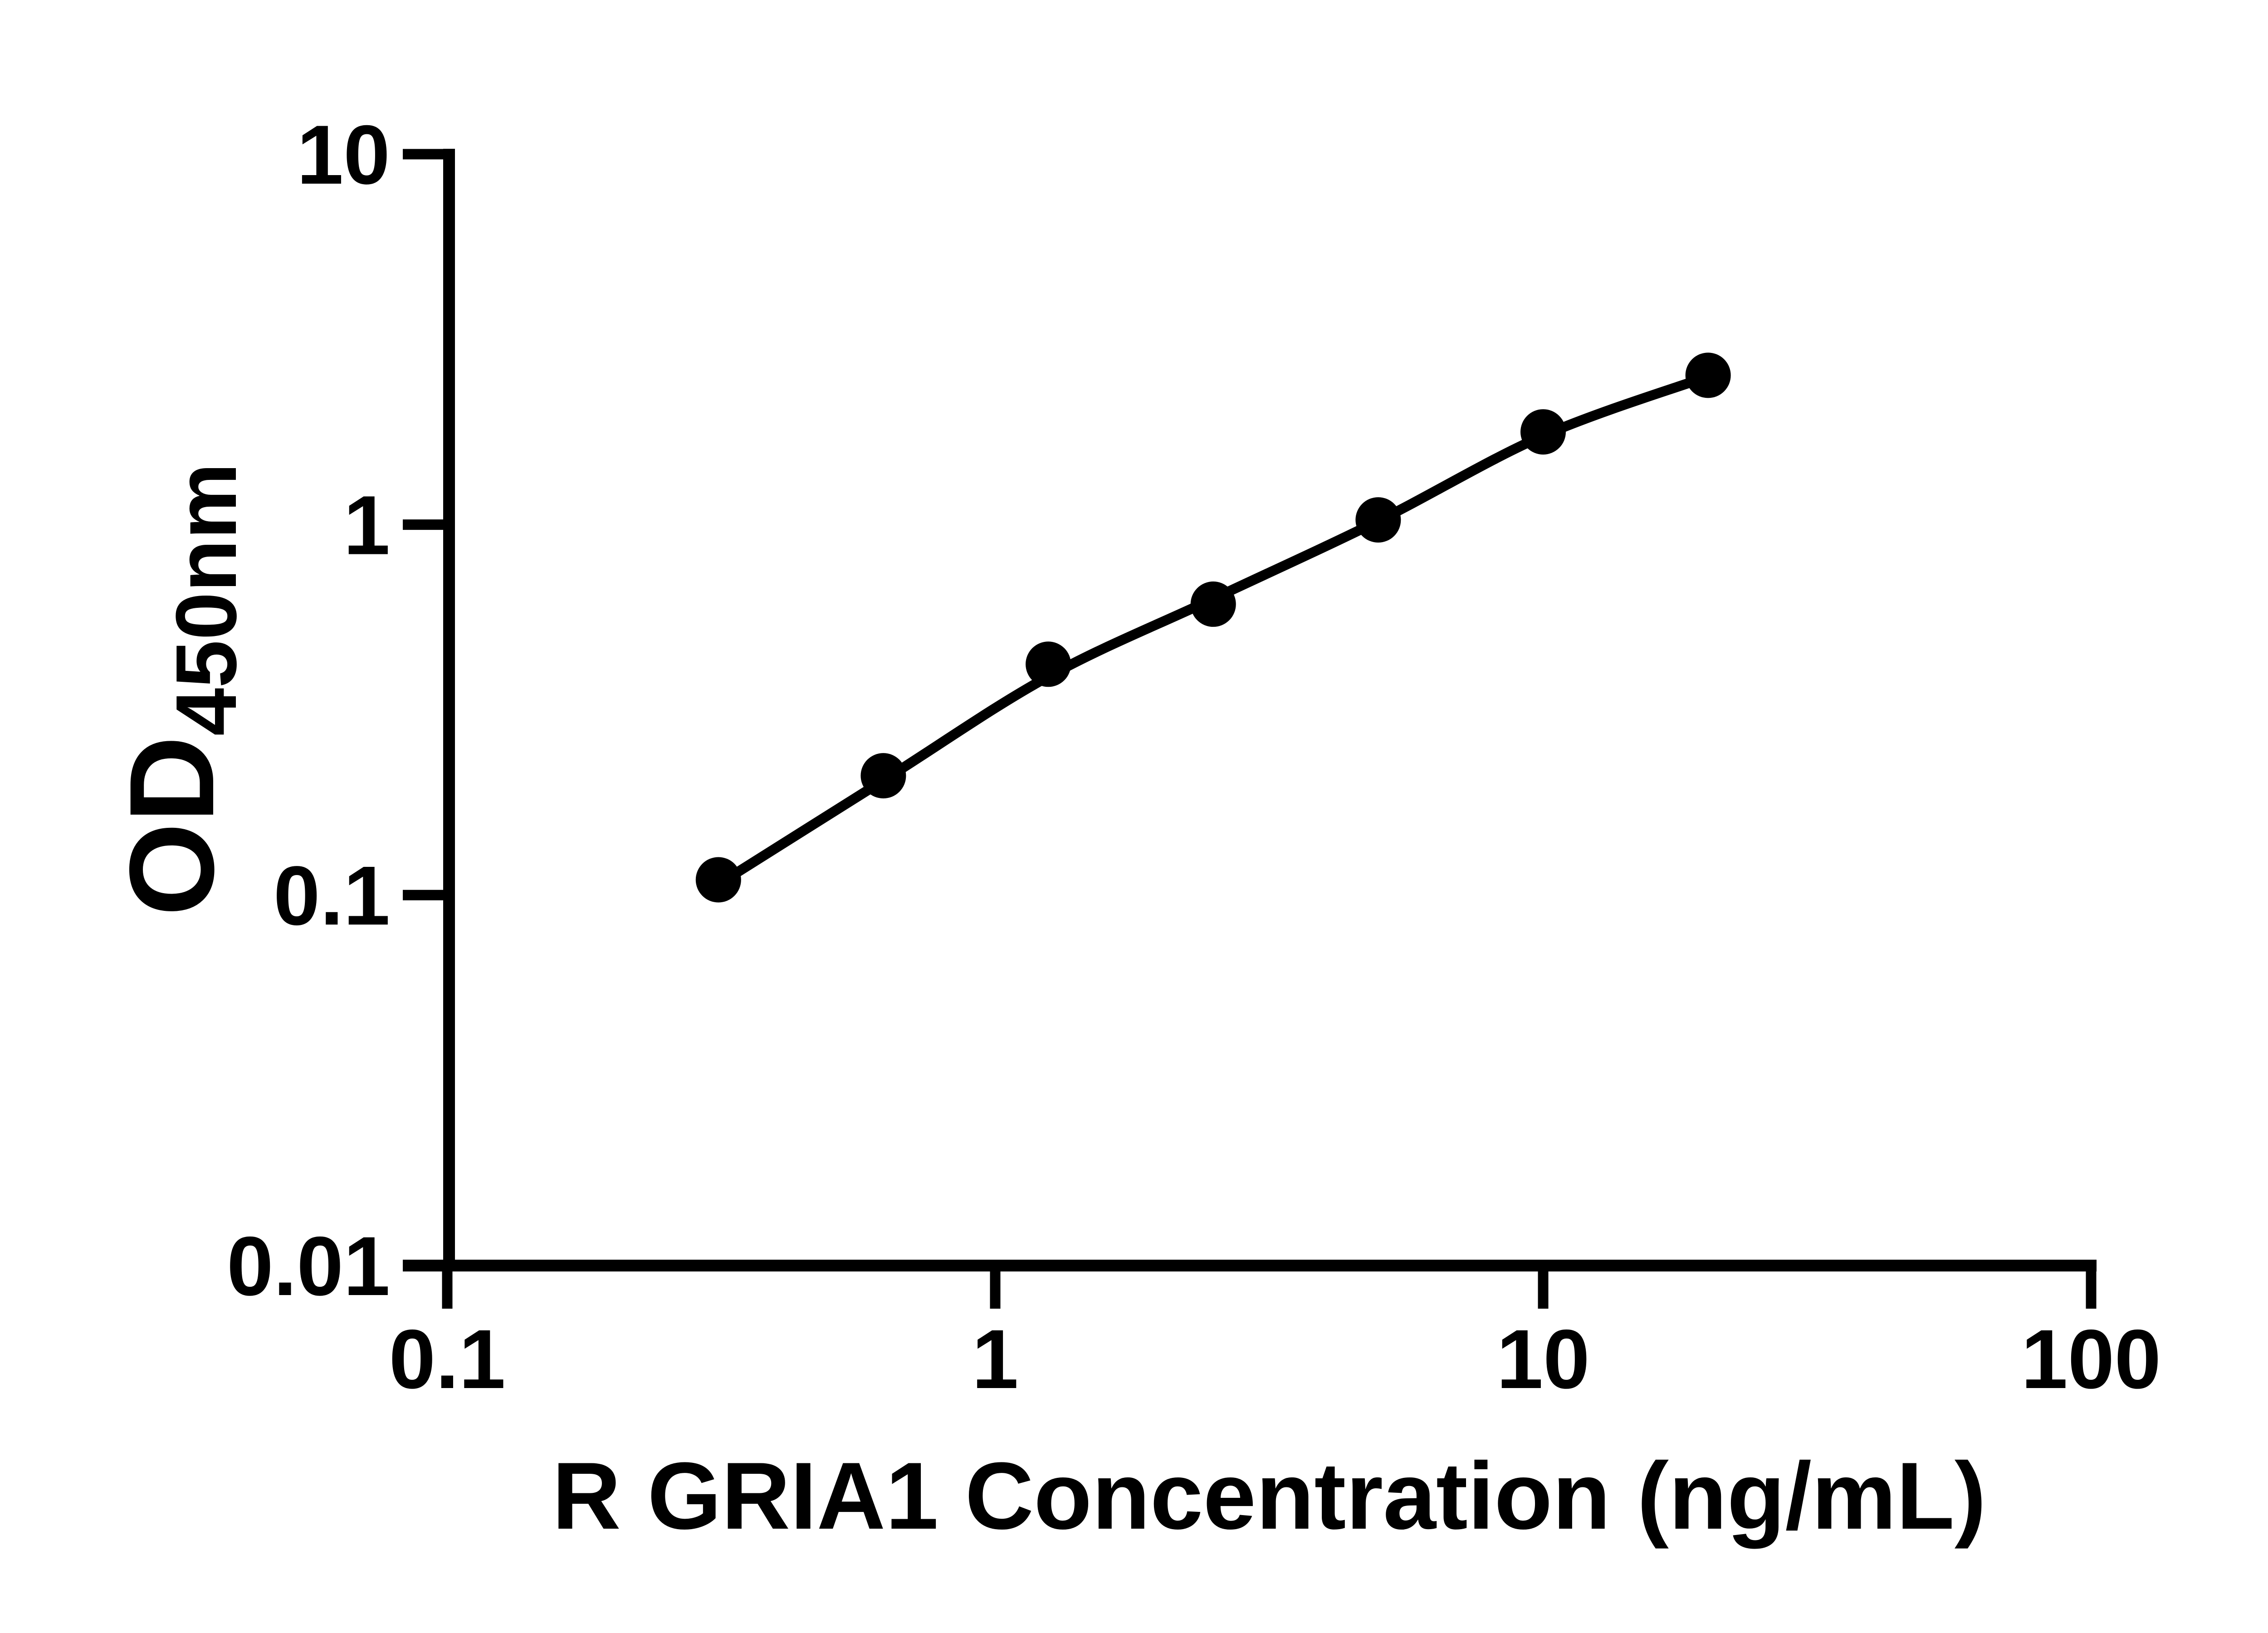 This screenshot has height=1633, width=2268. Describe the element at coordinates (447, 1359) in the screenshot. I see `x-tick-label: 0.1` at that location.